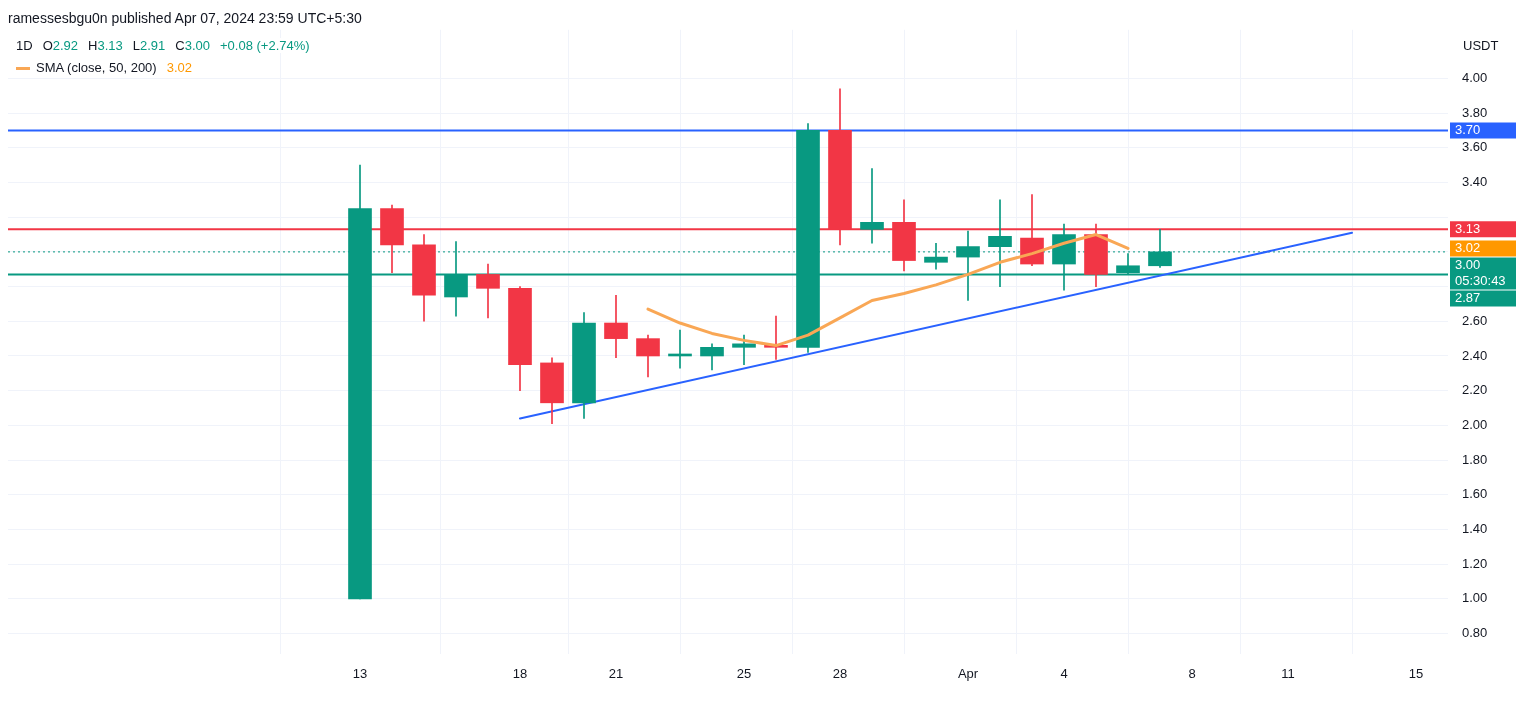 The width and height of the screenshot is (1536, 712). What do you see at coordinates (1475, 494) in the screenshot?
I see `y-tick-label: 1.60` at bounding box center [1475, 494].